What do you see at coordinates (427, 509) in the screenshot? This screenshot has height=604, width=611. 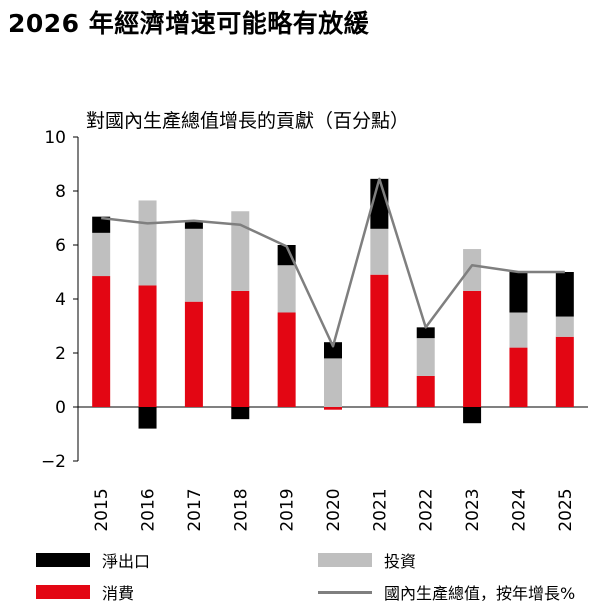 I see `x-tick-label: 2022` at bounding box center [427, 509].